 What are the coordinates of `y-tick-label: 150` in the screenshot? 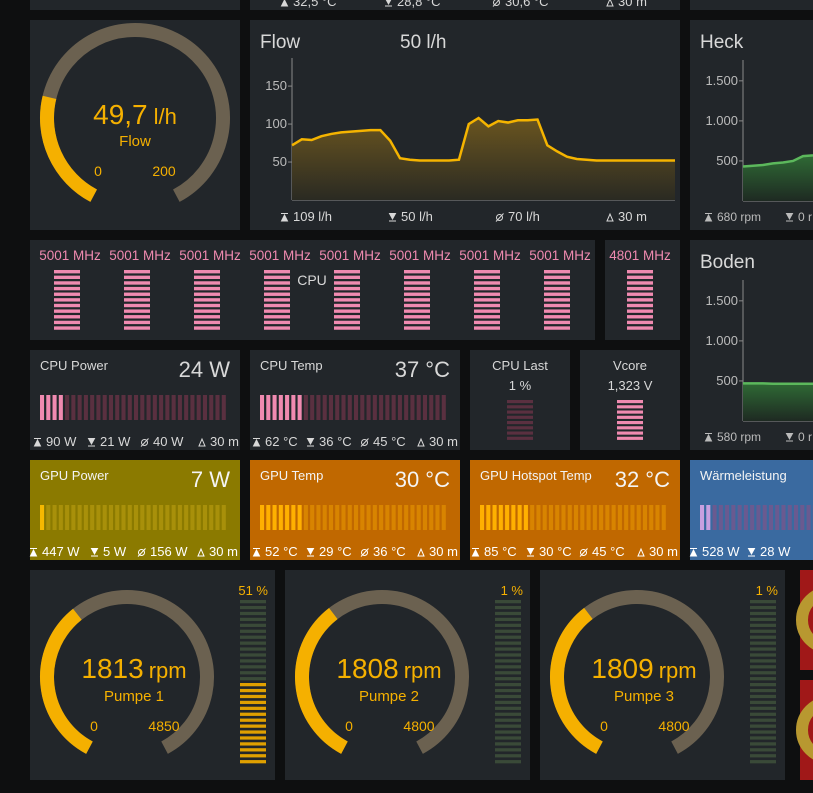 It's located at (276, 85).